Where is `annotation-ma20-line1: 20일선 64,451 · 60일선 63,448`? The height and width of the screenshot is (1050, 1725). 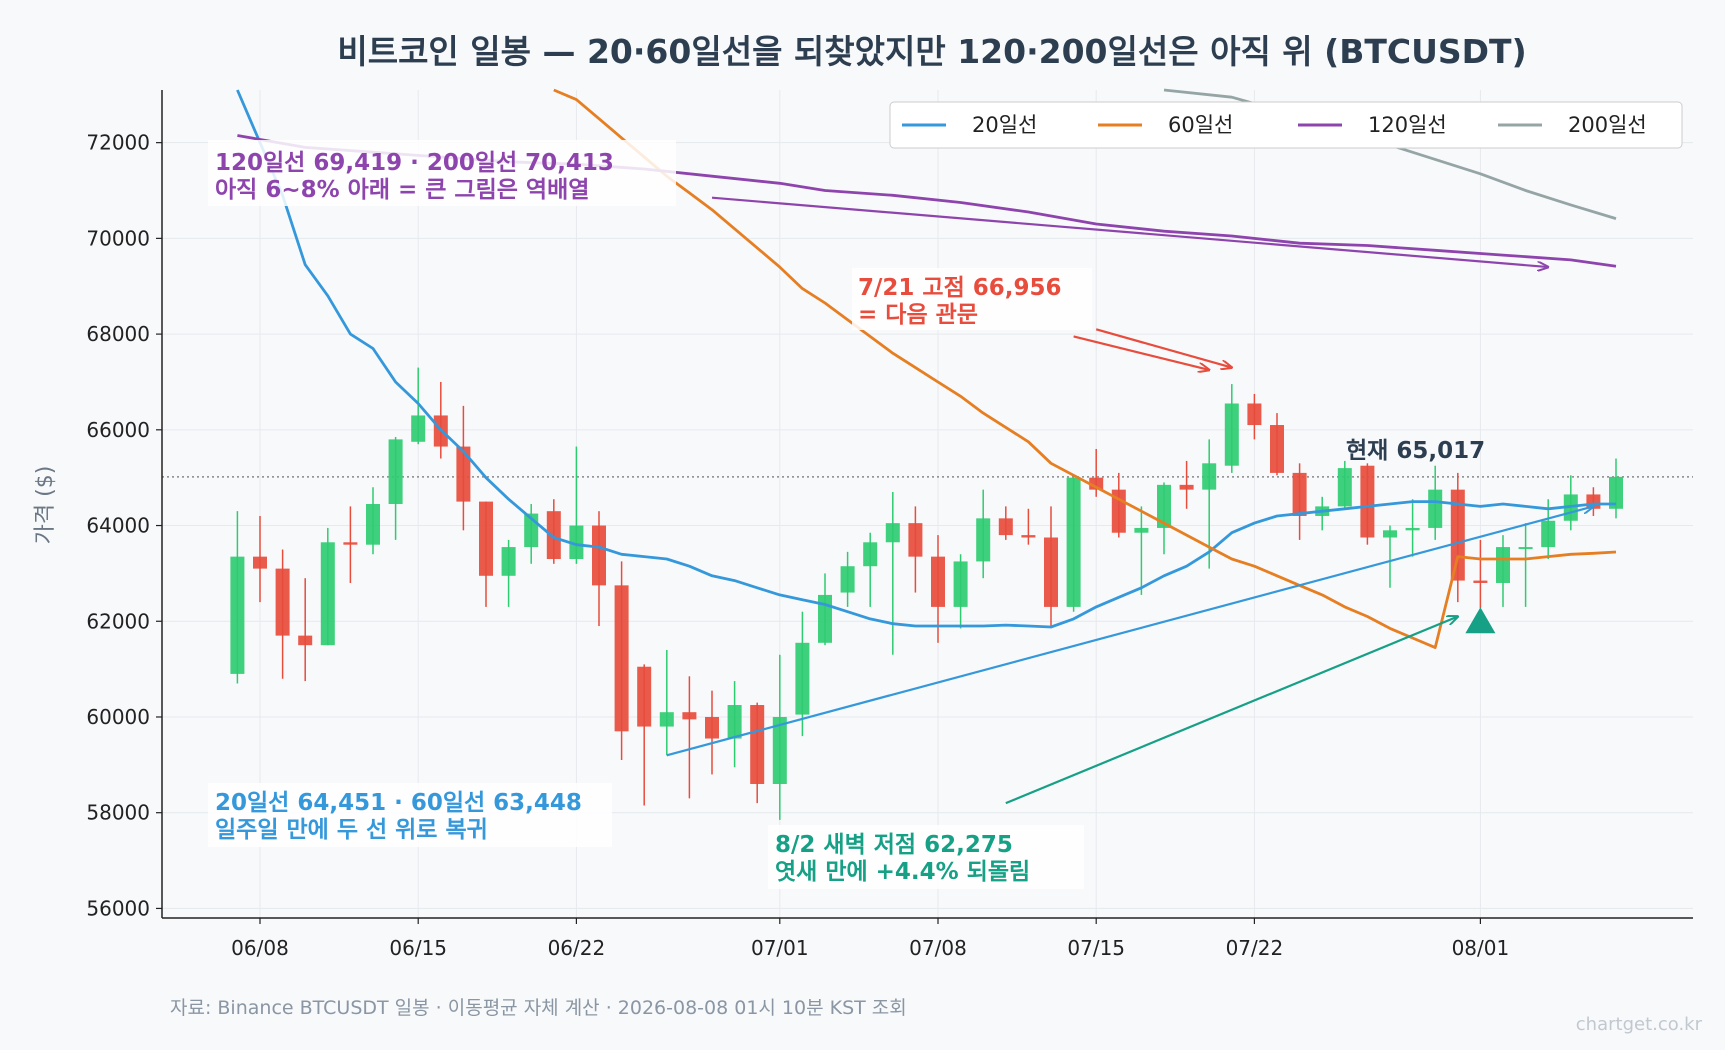 annotation-ma20-line1: 20일선 64,451 · 60일선 63,448 is located at coordinates (398, 803).